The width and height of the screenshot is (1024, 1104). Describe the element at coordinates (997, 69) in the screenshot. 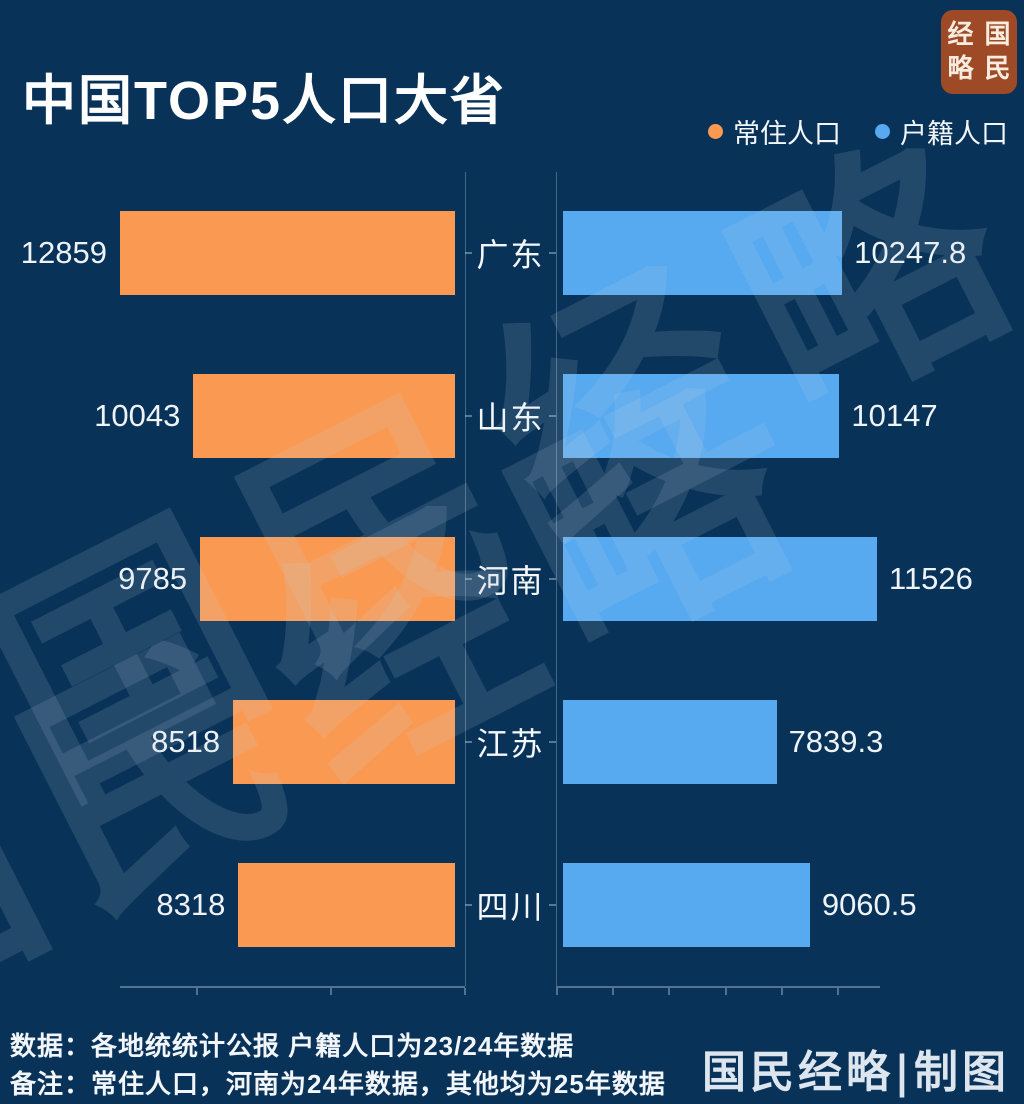

I see `logo-char: 民` at that location.